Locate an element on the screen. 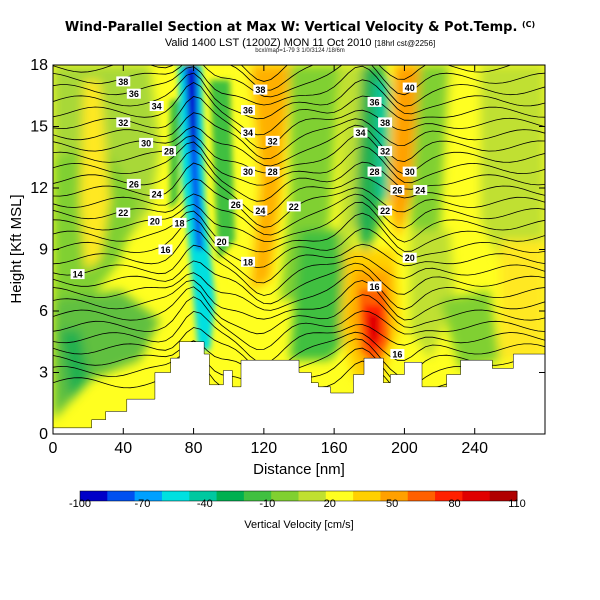 This screenshot has height=600, width=600. contour-label-text: 22 is located at coordinates (294, 207).